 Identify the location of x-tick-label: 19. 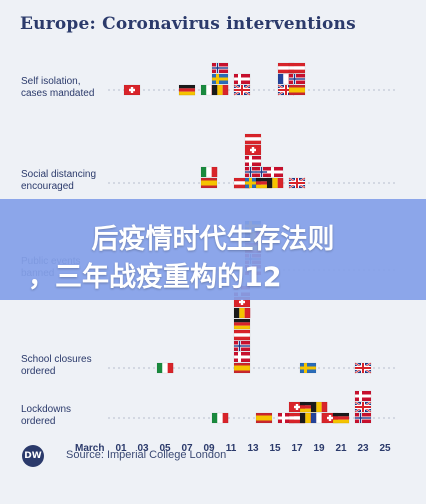
(319, 448).